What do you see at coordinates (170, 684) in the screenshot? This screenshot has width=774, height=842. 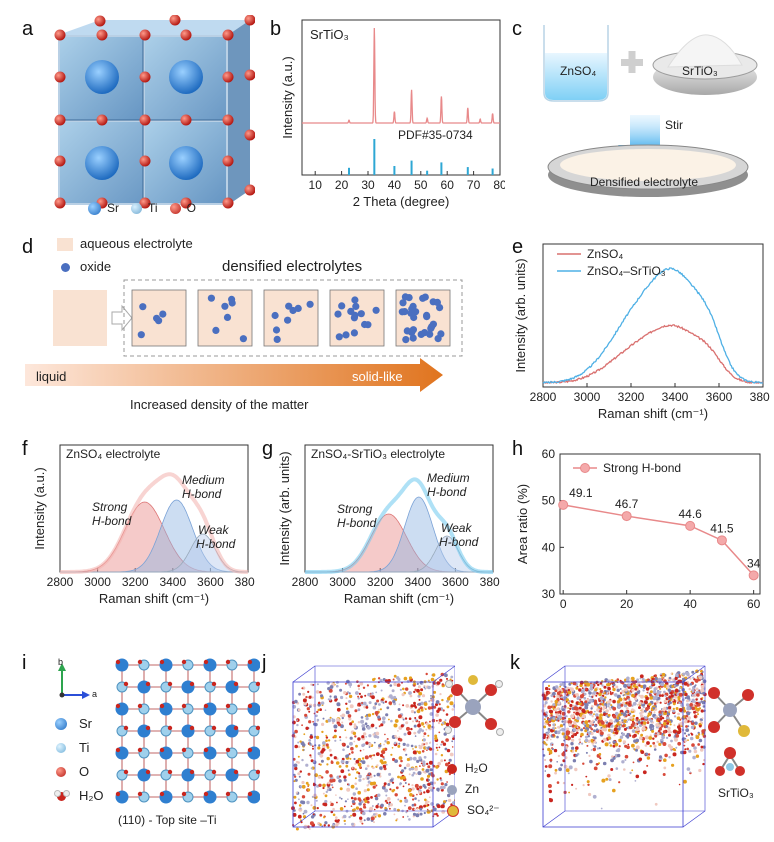 I see `o-atom` at bounding box center [170, 684].